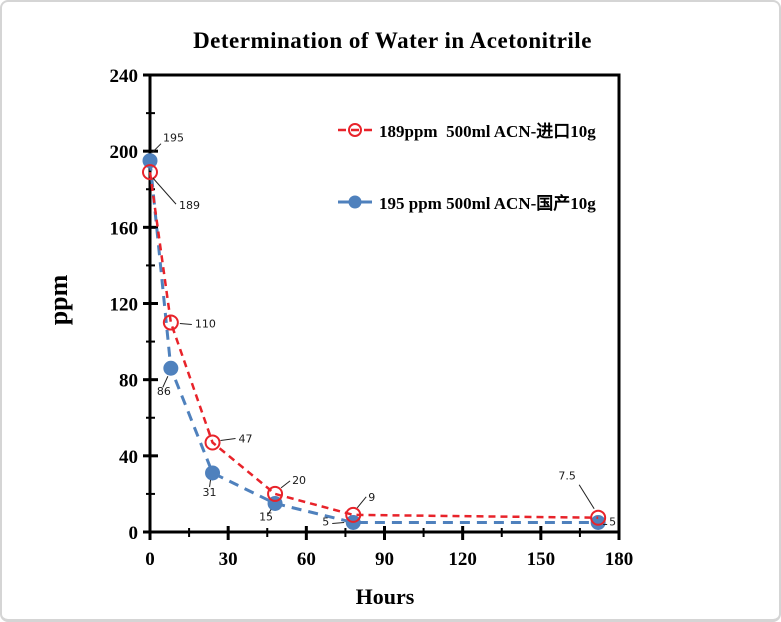  Describe the element at coordinates (306, 559) in the screenshot. I see `x-tick-label: 60` at that location.